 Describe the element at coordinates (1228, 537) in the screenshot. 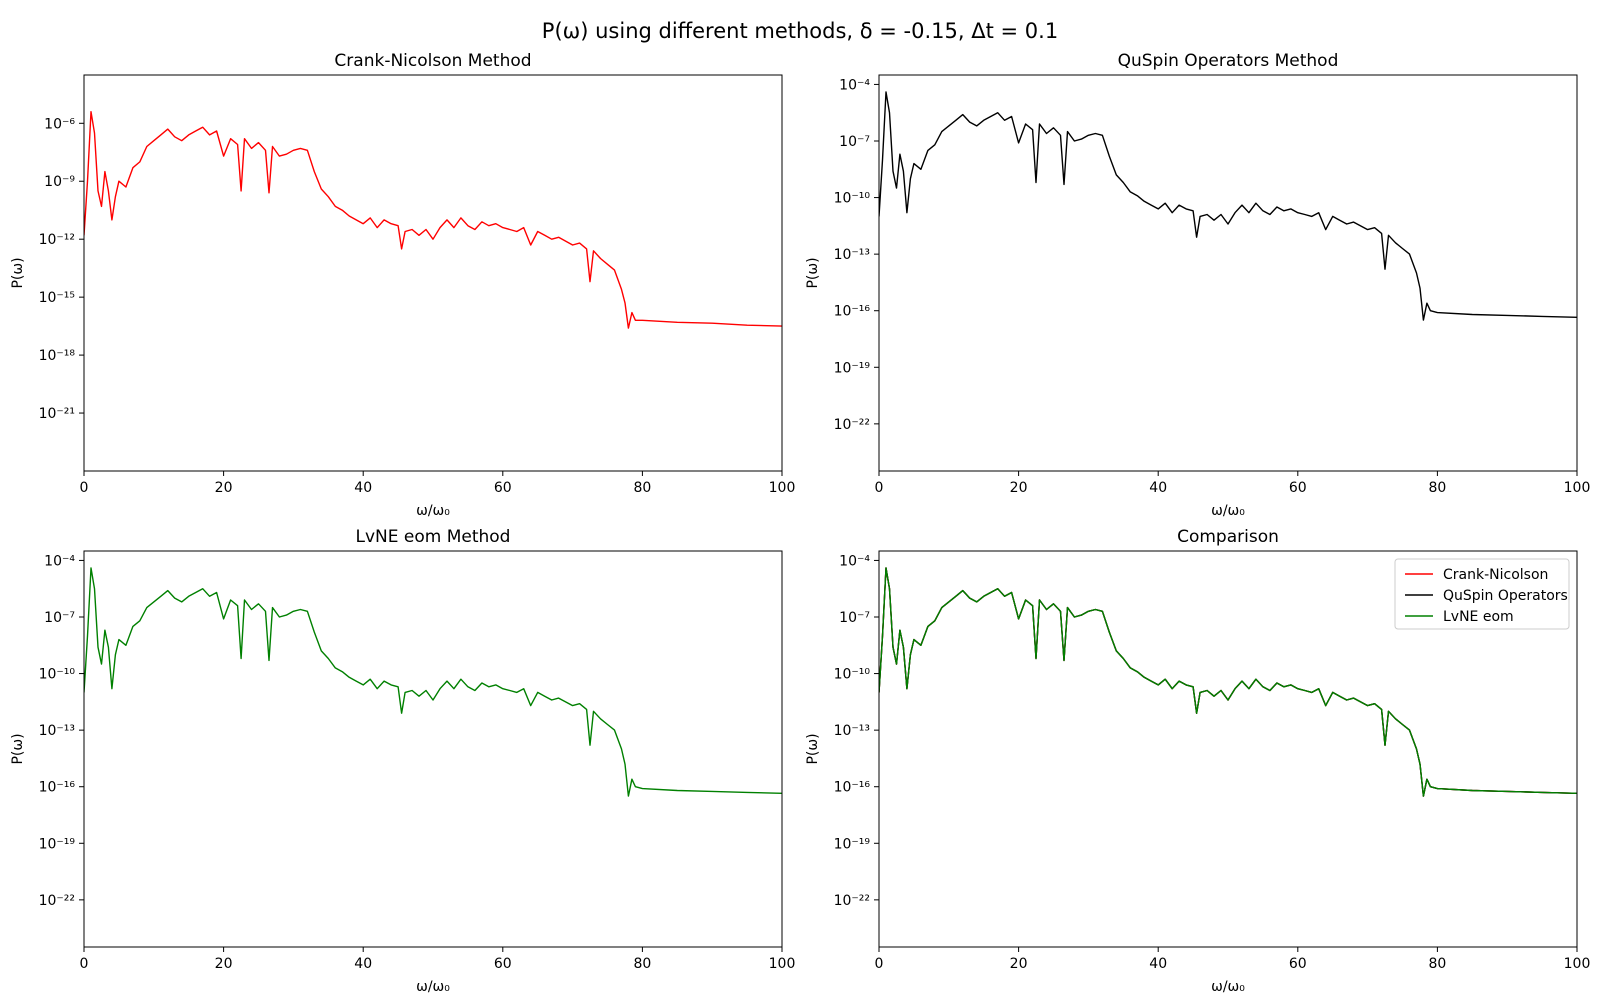

I see `subplot-title: Comparison` at that location.